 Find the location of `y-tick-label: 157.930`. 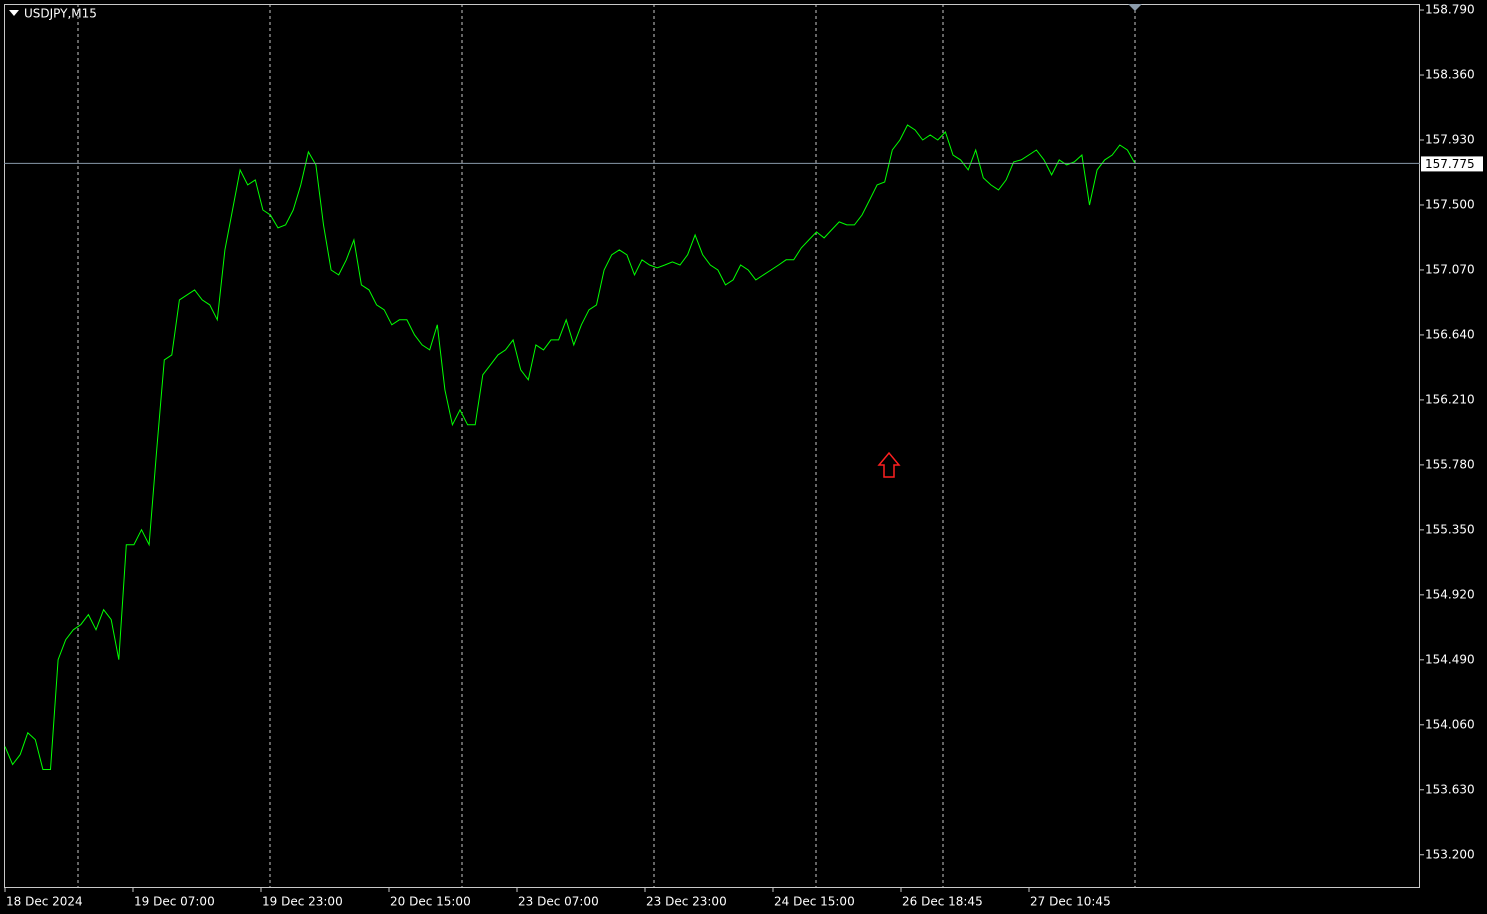

y-tick-label: 157.930 is located at coordinates (1450, 140).